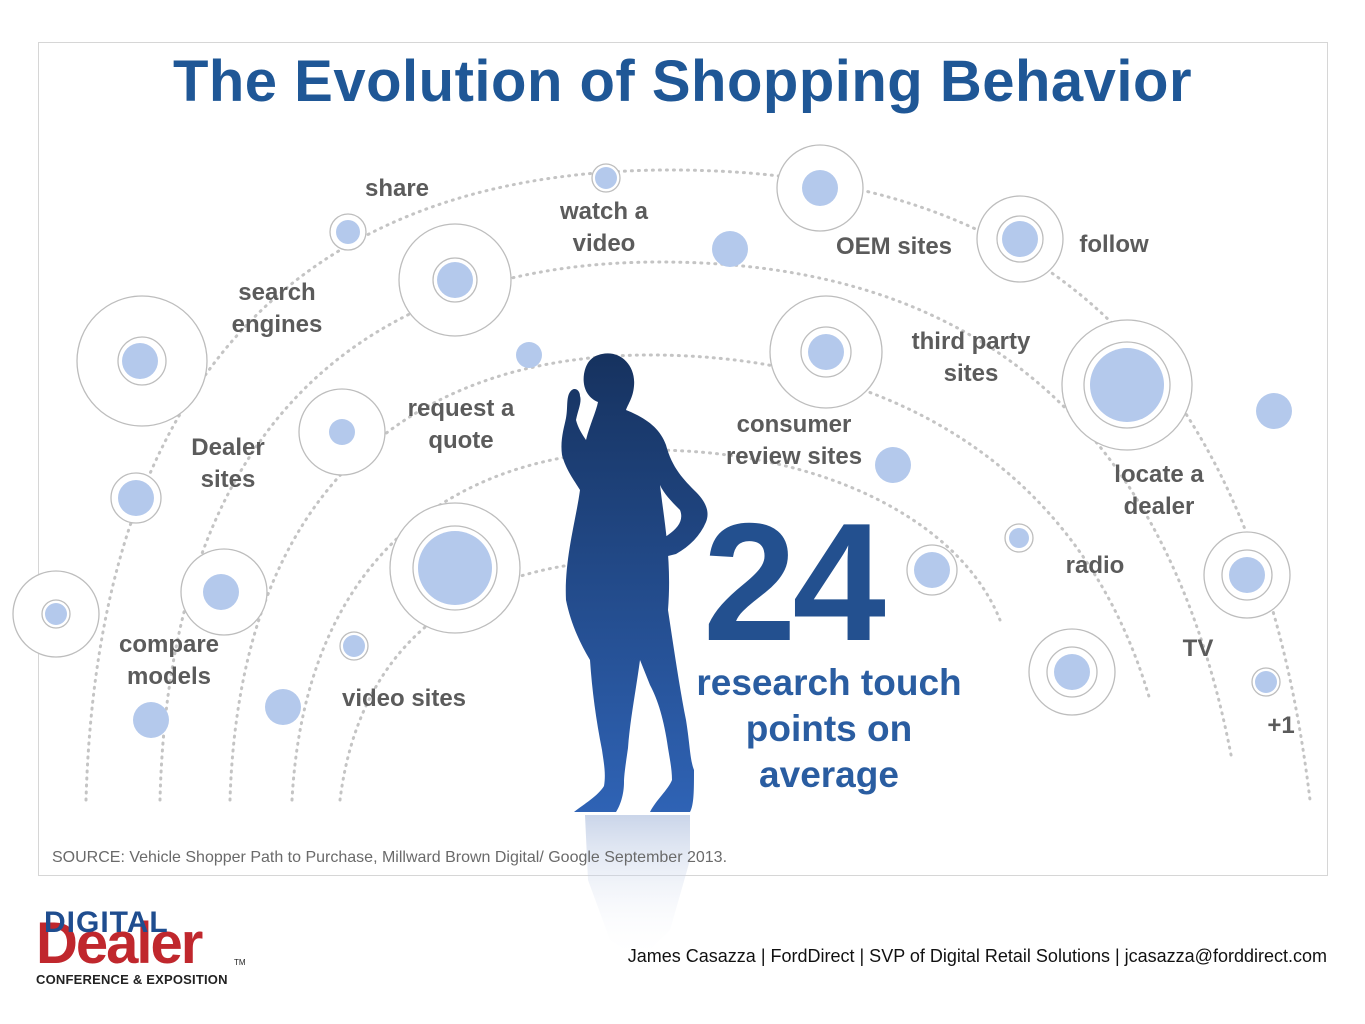 This screenshot has width=1365, height=1024. Describe the element at coordinates (132, 979) in the screenshot. I see `logo-conference-text: CONFERENCE & EXPOSITION` at that location.